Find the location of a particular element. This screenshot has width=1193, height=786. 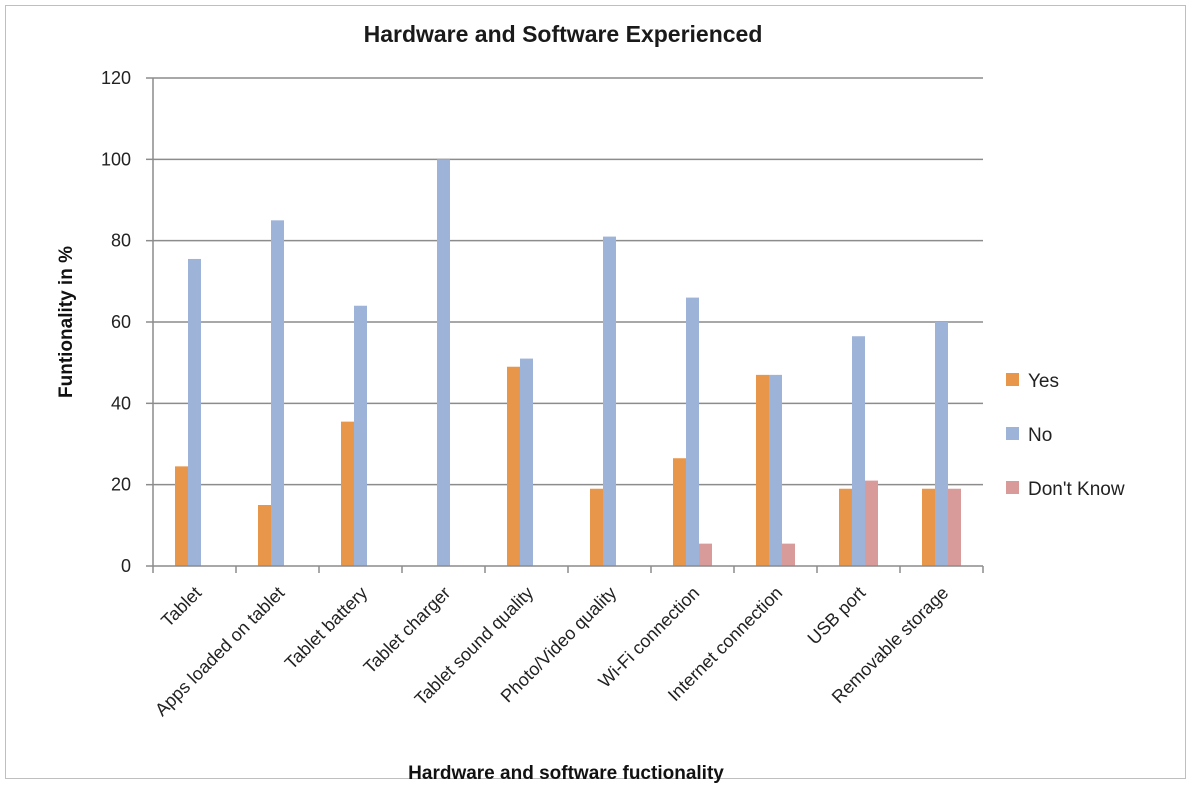

y-tick-label: 120 is located at coordinates (116, 78).